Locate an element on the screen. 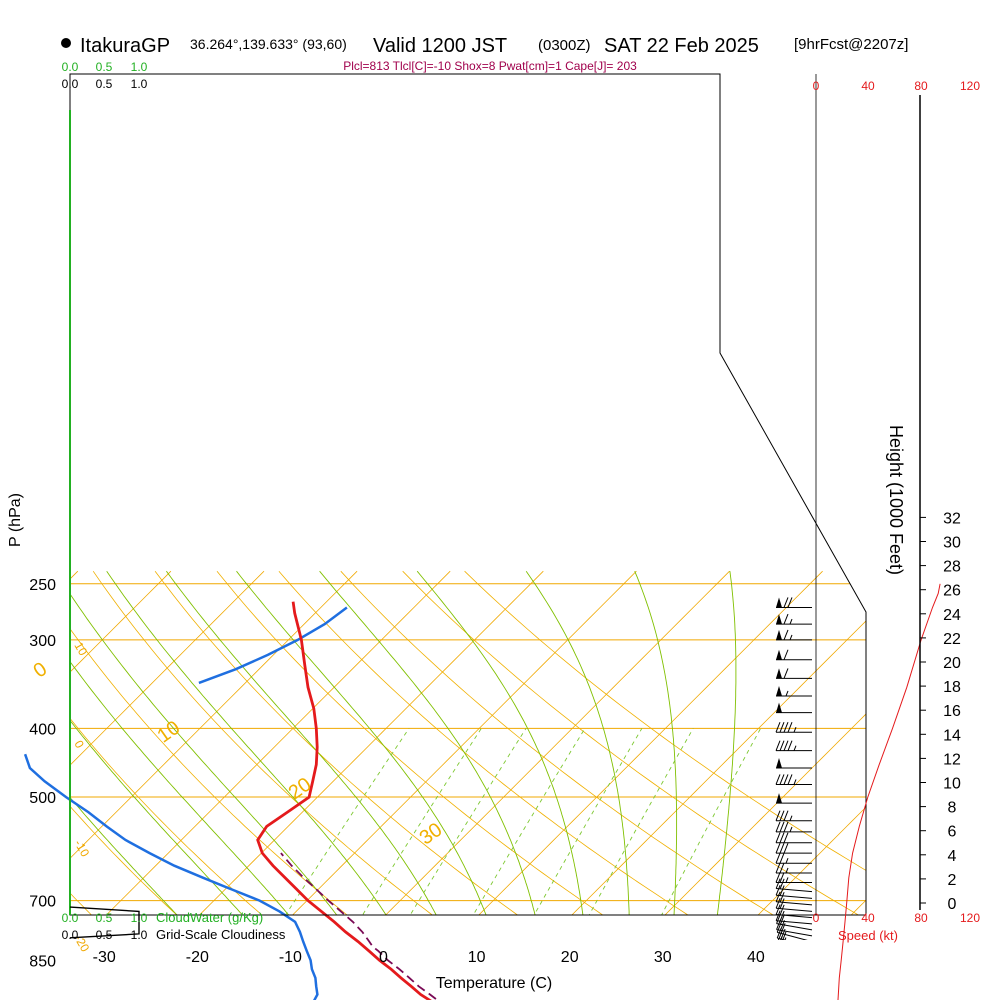 Image resolution: width=1000 pixels, height=1000 pixels. site-name: ItakuraGP is located at coordinates (125, 46).